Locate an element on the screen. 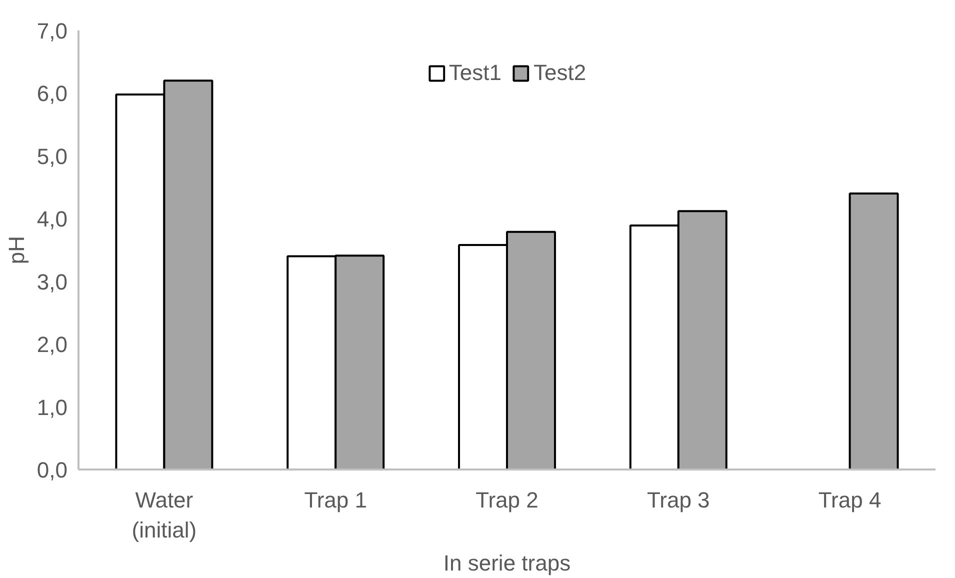 This screenshot has width=955, height=578. y-tick-label: 4,0 is located at coordinates (52, 219).